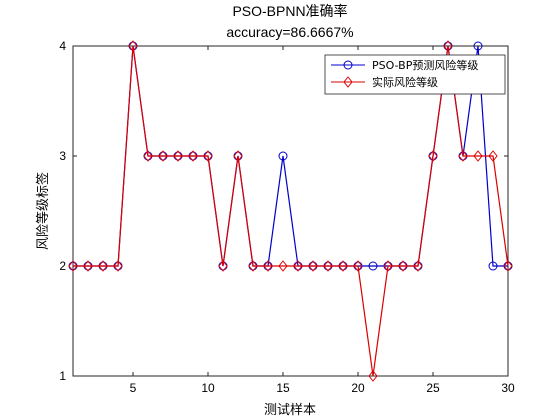 The image size is (560, 420). Describe the element at coordinates (62, 376) in the screenshot. I see `y-tick-label: 1` at that location.